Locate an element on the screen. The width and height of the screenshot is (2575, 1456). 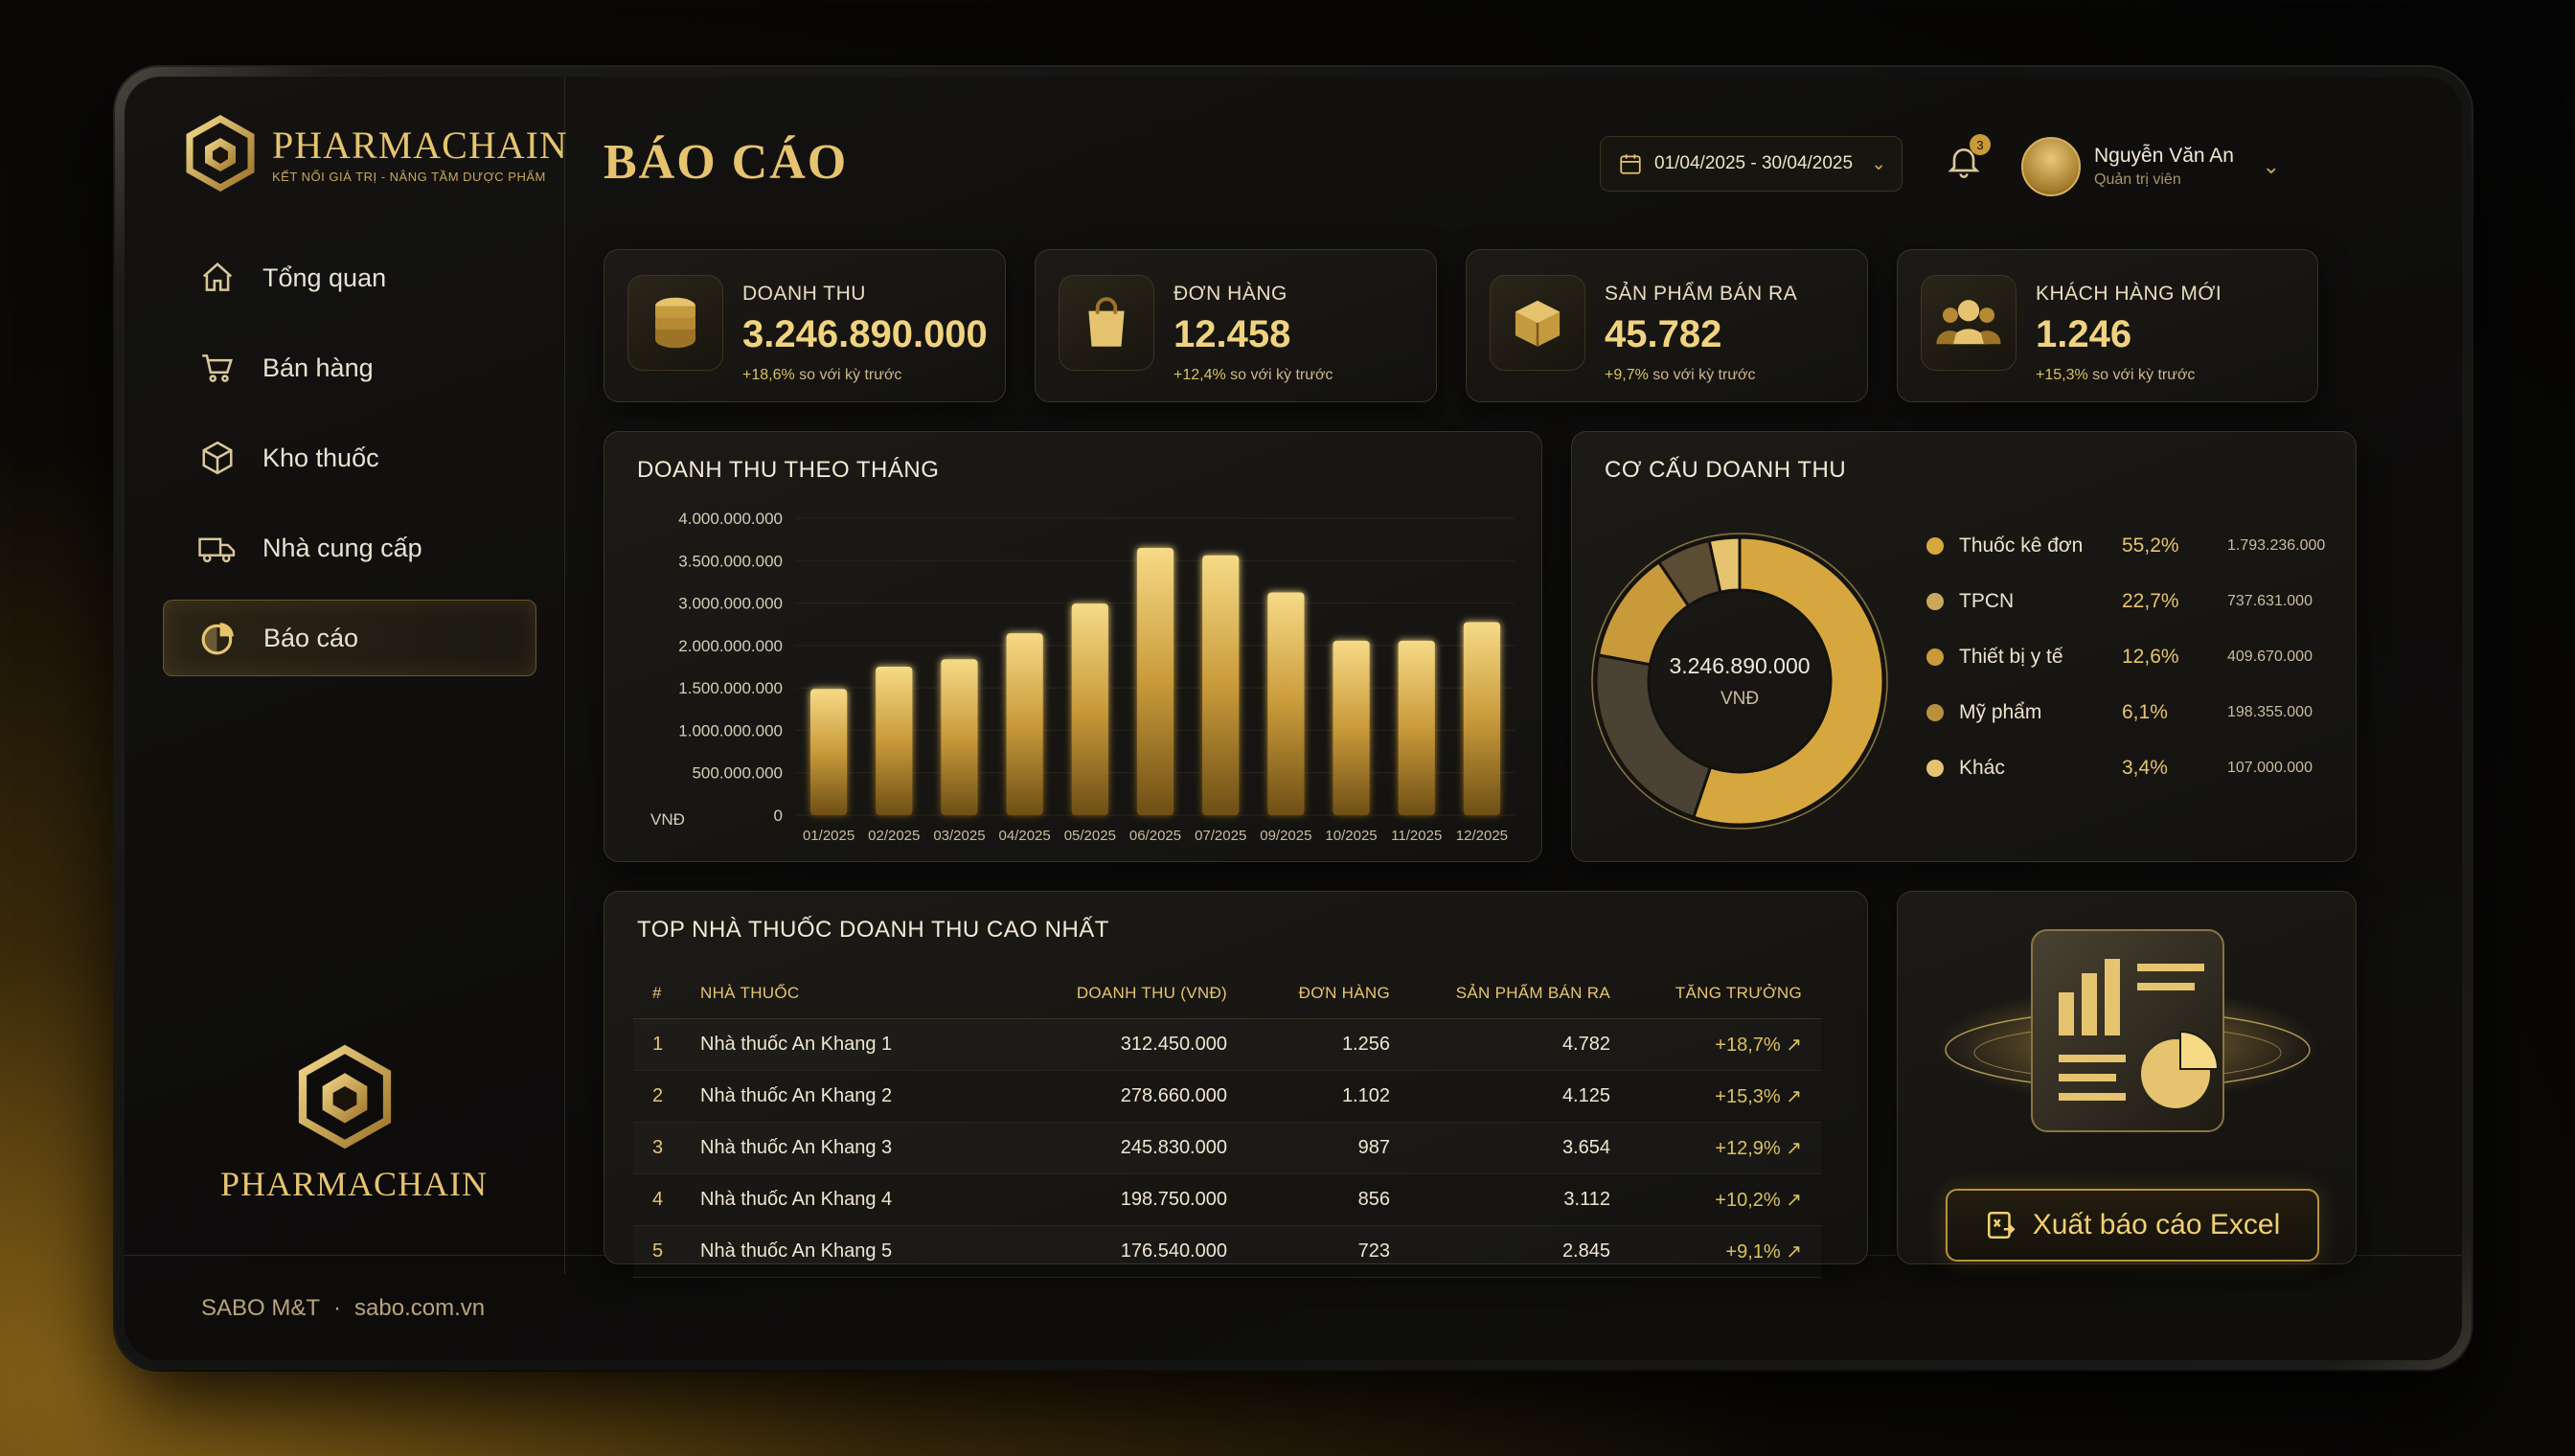
cell-revenue: 312.450.000 is located at coordinates (1140, 1045).